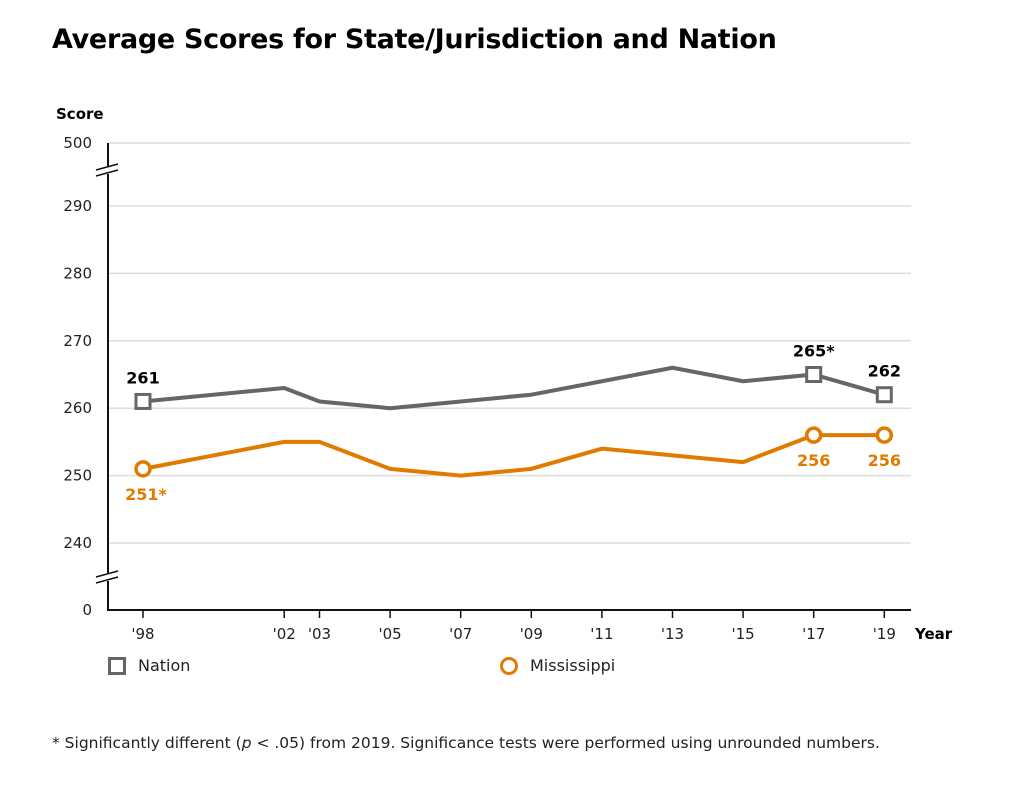 This screenshot has width=1024, height=810. What do you see at coordinates (742, 634) in the screenshot?
I see `x-tick-label: '15` at bounding box center [742, 634].